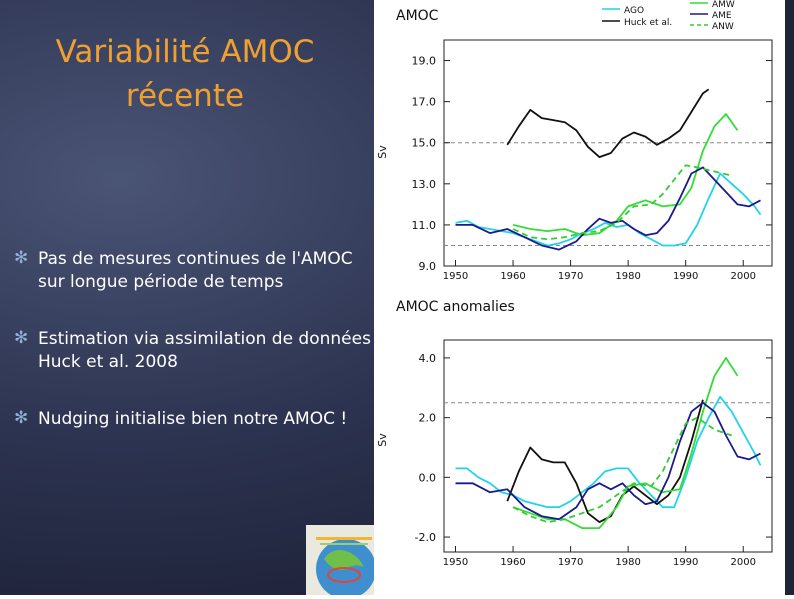  Describe the element at coordinates (344, 575) in the screenshot. I see `globe-loop` at that location.